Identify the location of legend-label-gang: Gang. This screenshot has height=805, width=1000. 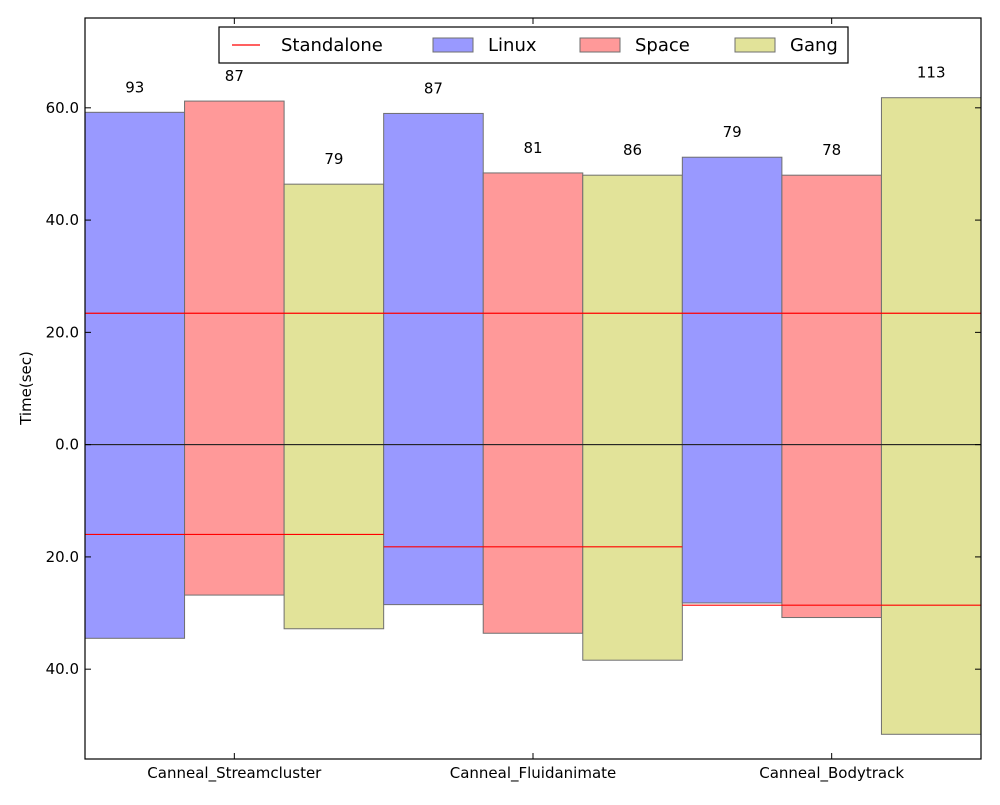
(814, 45).